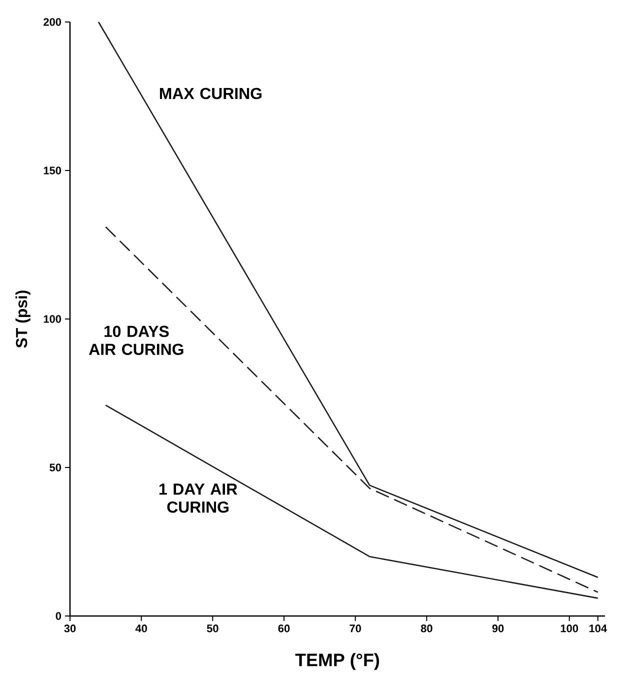 The image size is (618, 686). Describe the element at coordinates (53, 319) in the screenshot. I see `y-tick-label: 100` at that location.